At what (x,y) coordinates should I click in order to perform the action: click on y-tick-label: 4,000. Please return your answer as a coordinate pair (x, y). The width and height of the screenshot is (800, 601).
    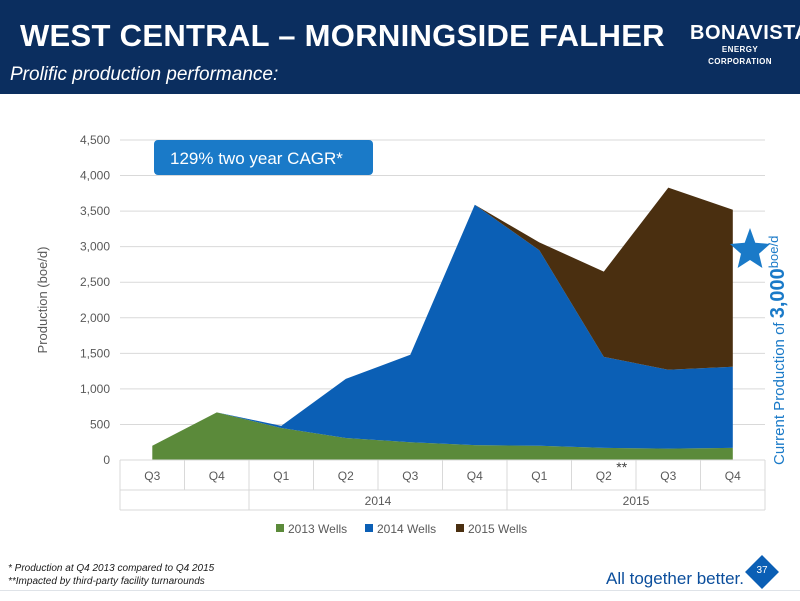
    Looking at the image, I should click on (95, 176).